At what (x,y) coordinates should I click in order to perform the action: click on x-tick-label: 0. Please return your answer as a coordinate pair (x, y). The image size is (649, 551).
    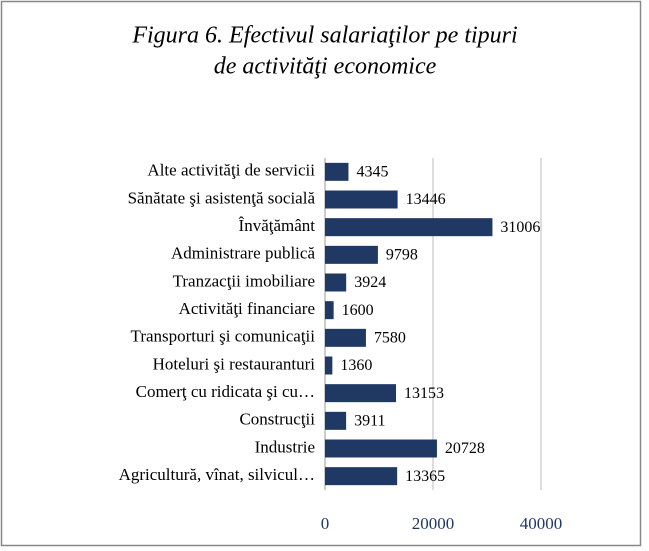
    Looking at the image, I should click on (325, 523).